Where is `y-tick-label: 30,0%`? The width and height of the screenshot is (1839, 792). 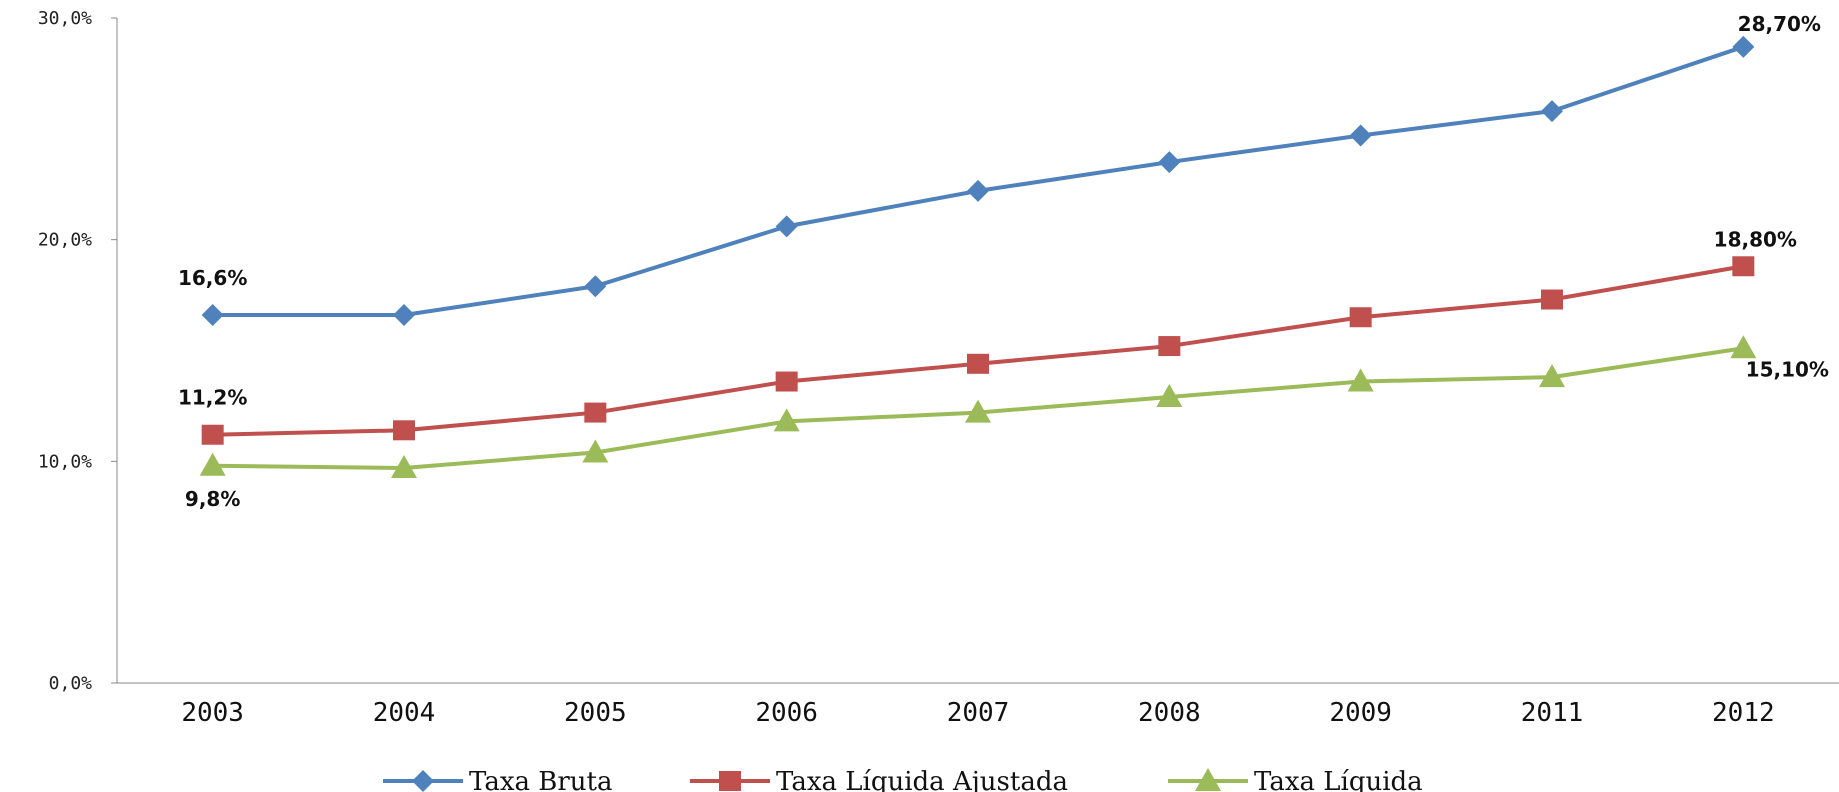
y-tick-label: 30,0% is located at coordinates (65, 18).